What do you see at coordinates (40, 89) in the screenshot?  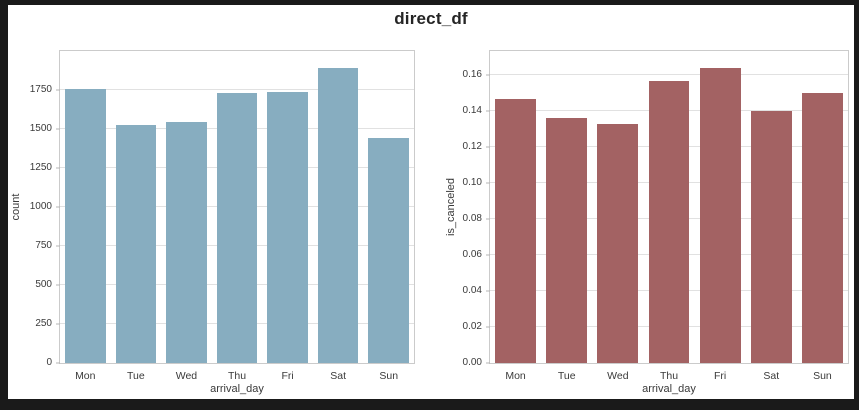 I see `y-tick-label: 1750` at bounding box center [40, 89].